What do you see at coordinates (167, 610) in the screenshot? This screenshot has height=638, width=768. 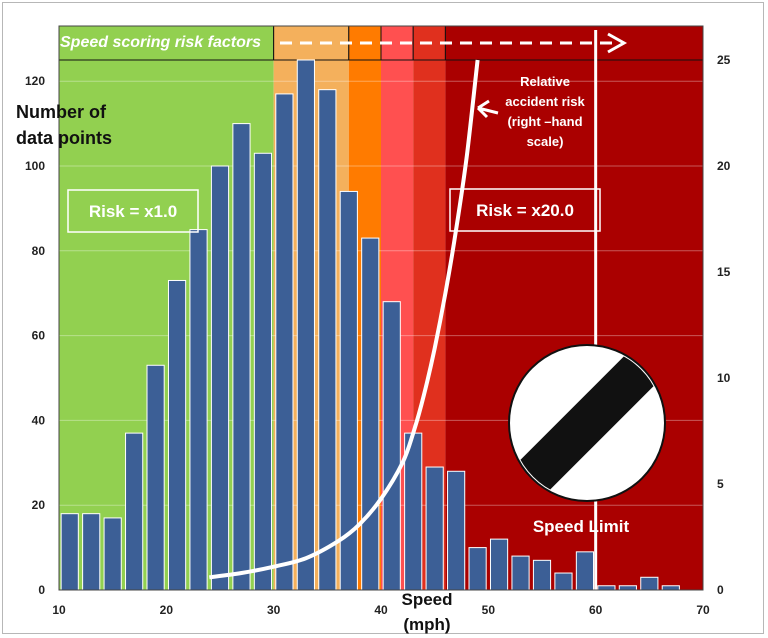 I see `x-tick-label: 20` at bounding box center [167, 610].